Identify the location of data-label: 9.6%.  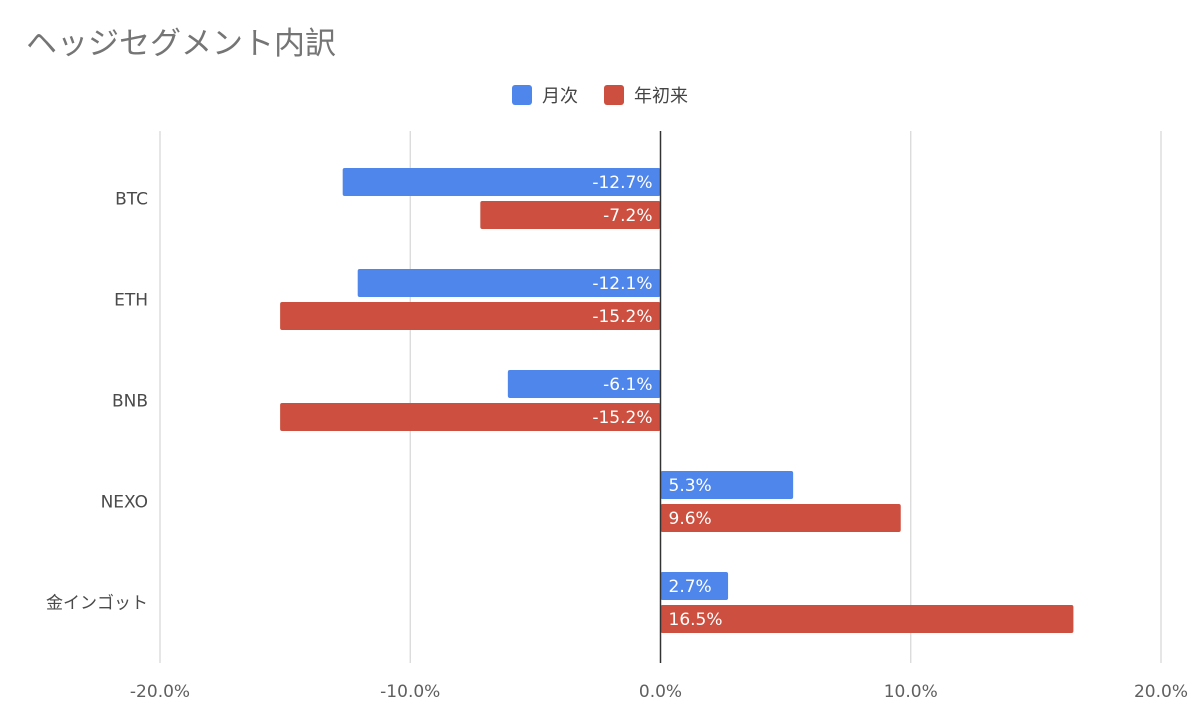
(690, 519).